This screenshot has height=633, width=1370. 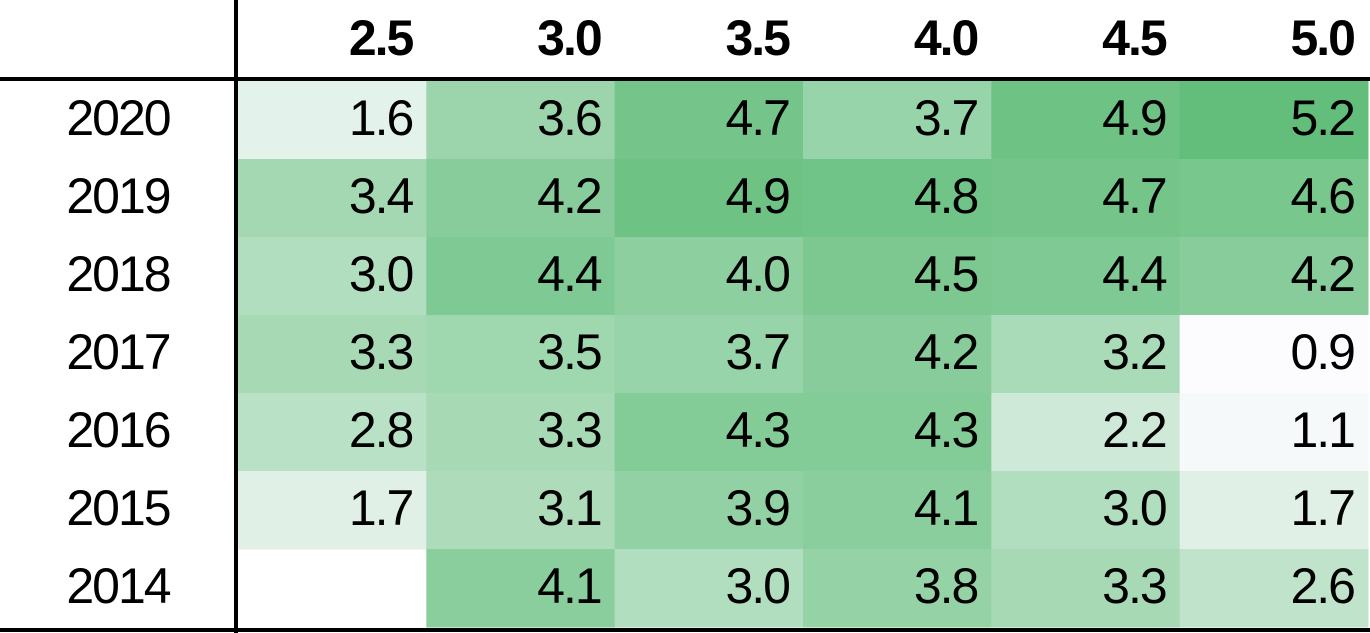 I want to click on cell-value: 3.6, so click(x=569, y=118).